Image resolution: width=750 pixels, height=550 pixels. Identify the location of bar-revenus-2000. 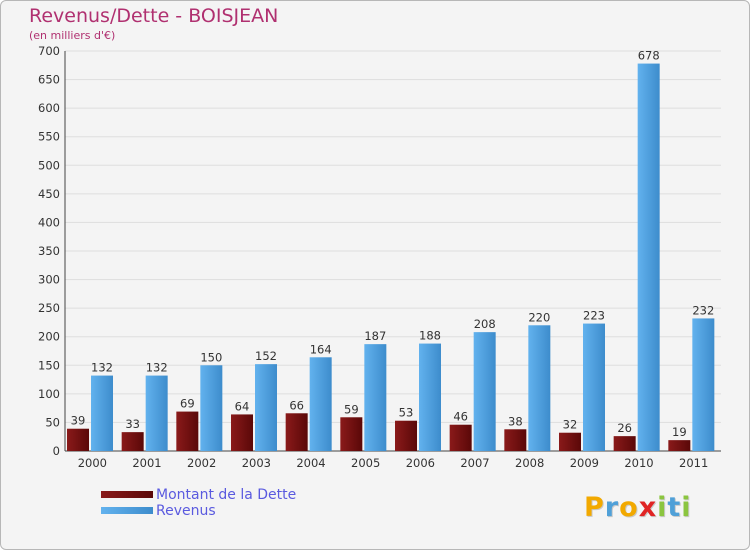
(102, 413).